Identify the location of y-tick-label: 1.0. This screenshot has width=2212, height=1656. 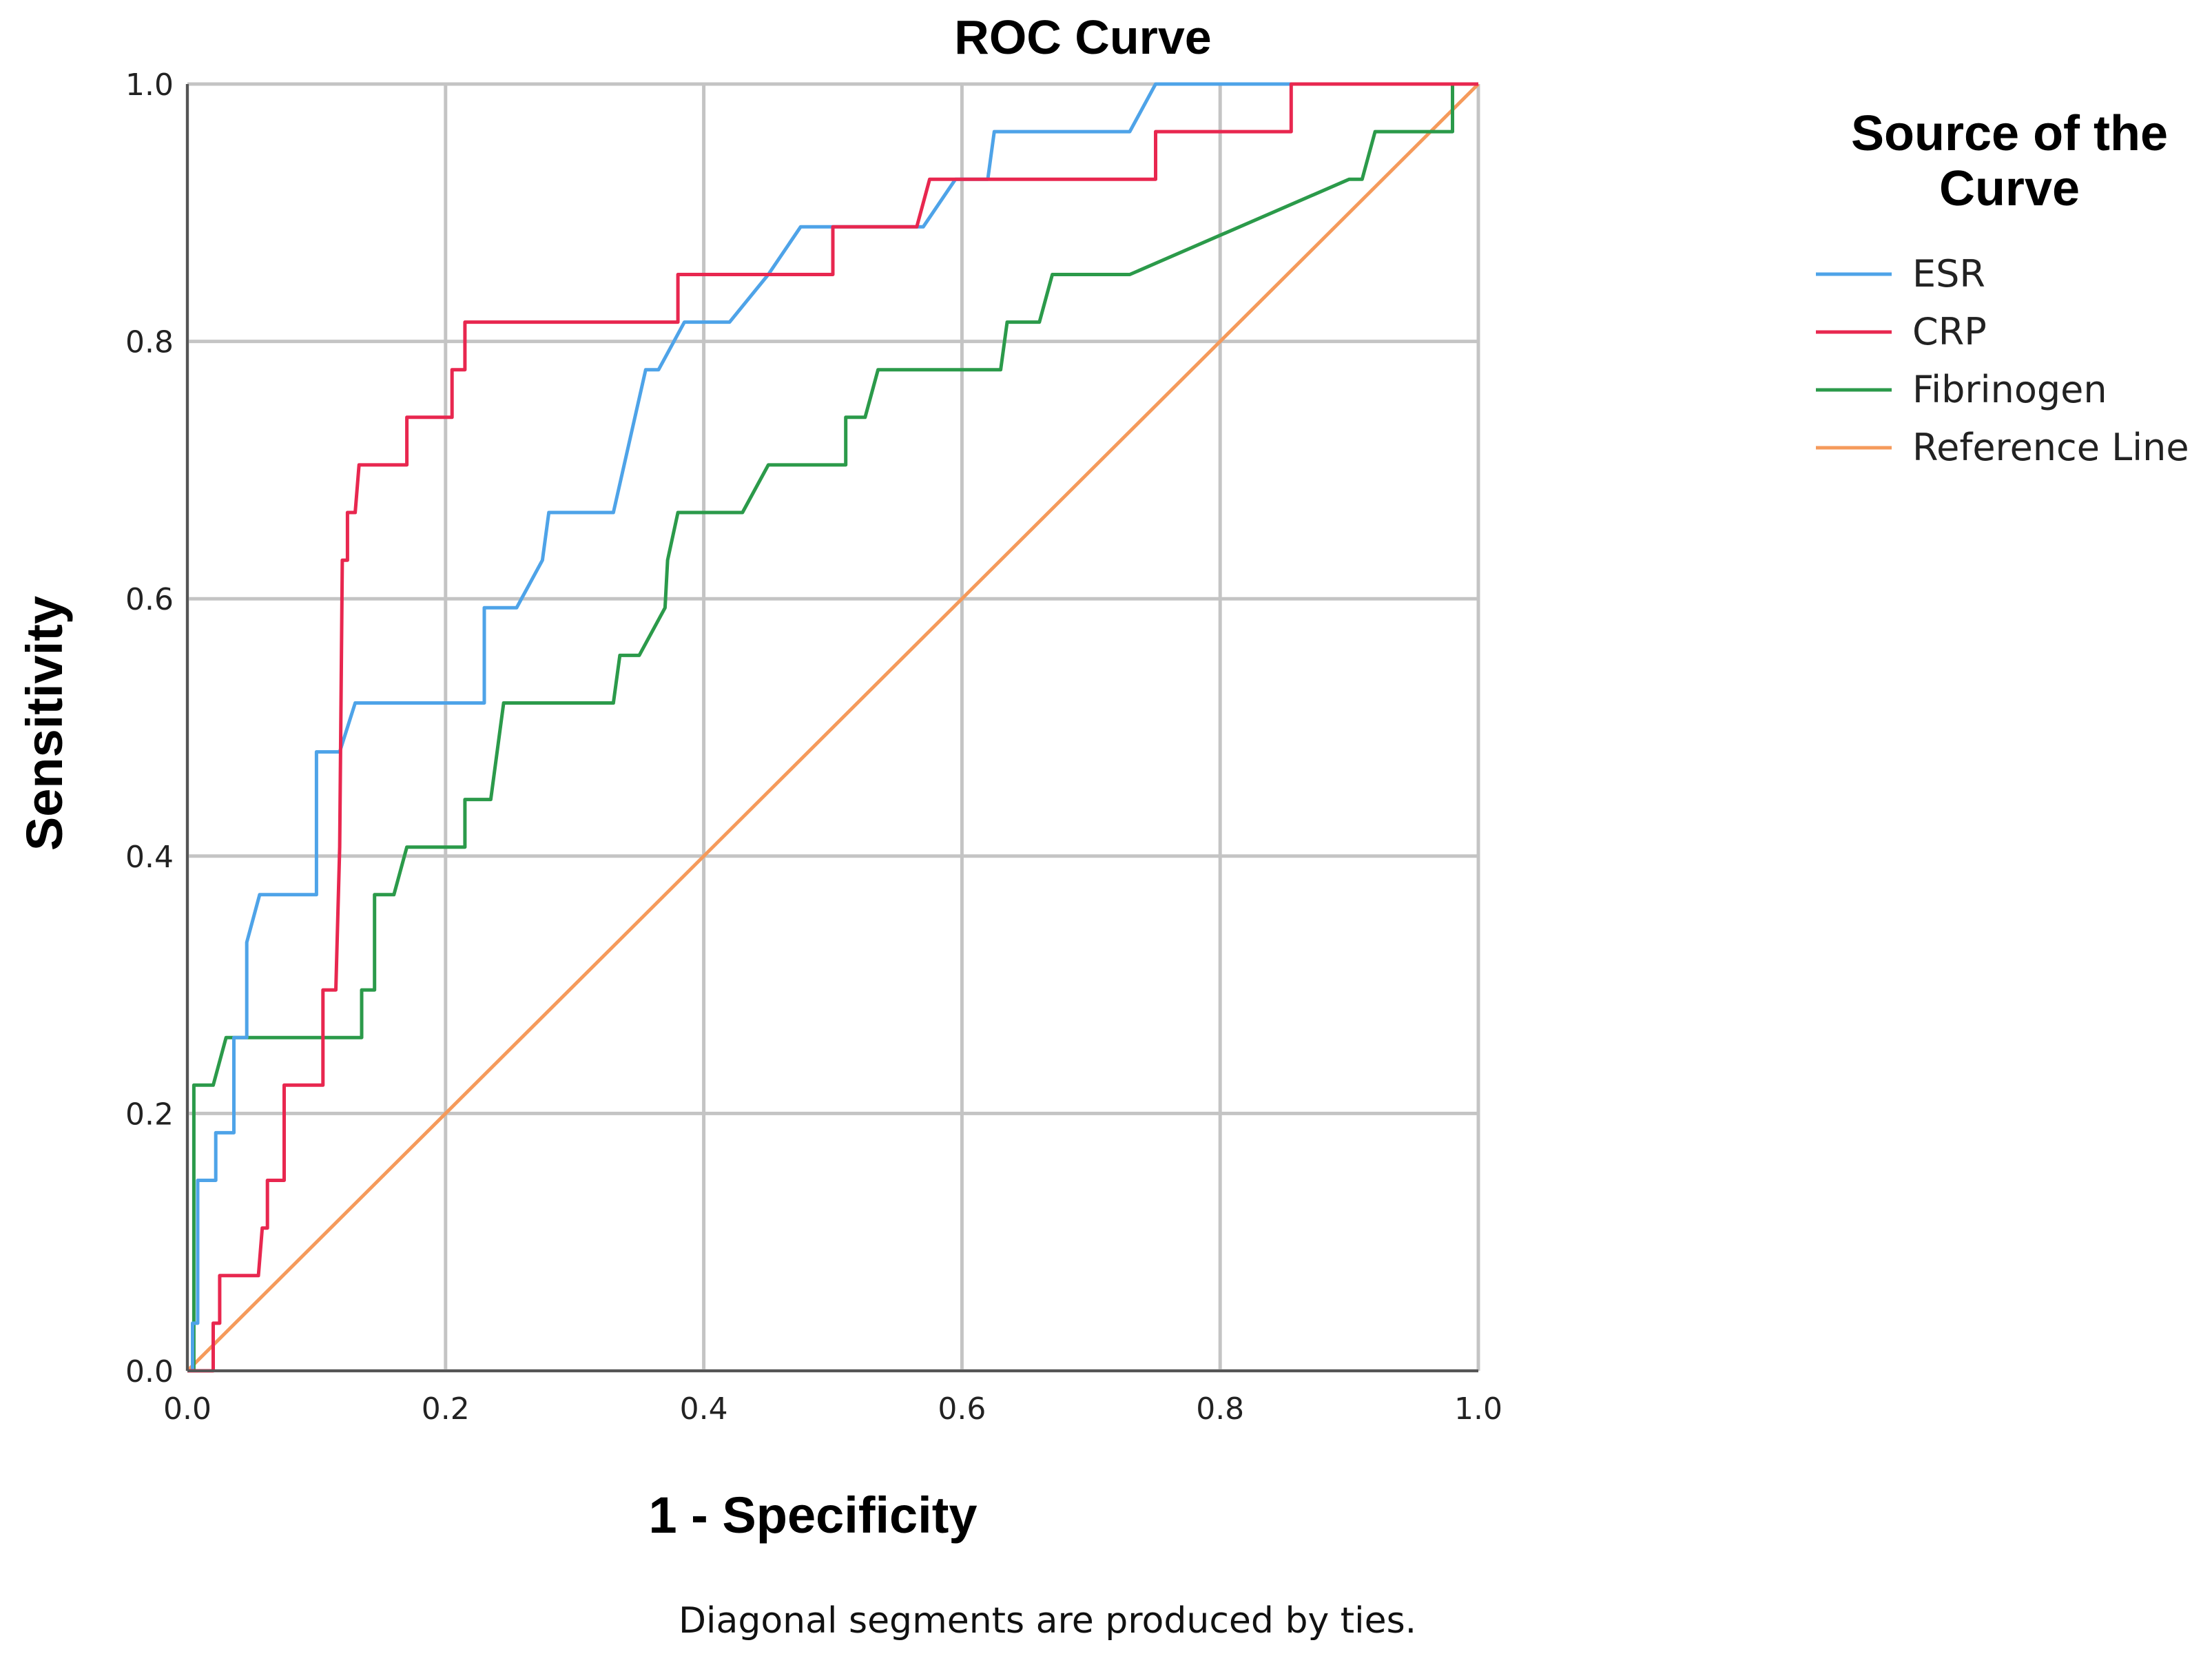
(149, 86).